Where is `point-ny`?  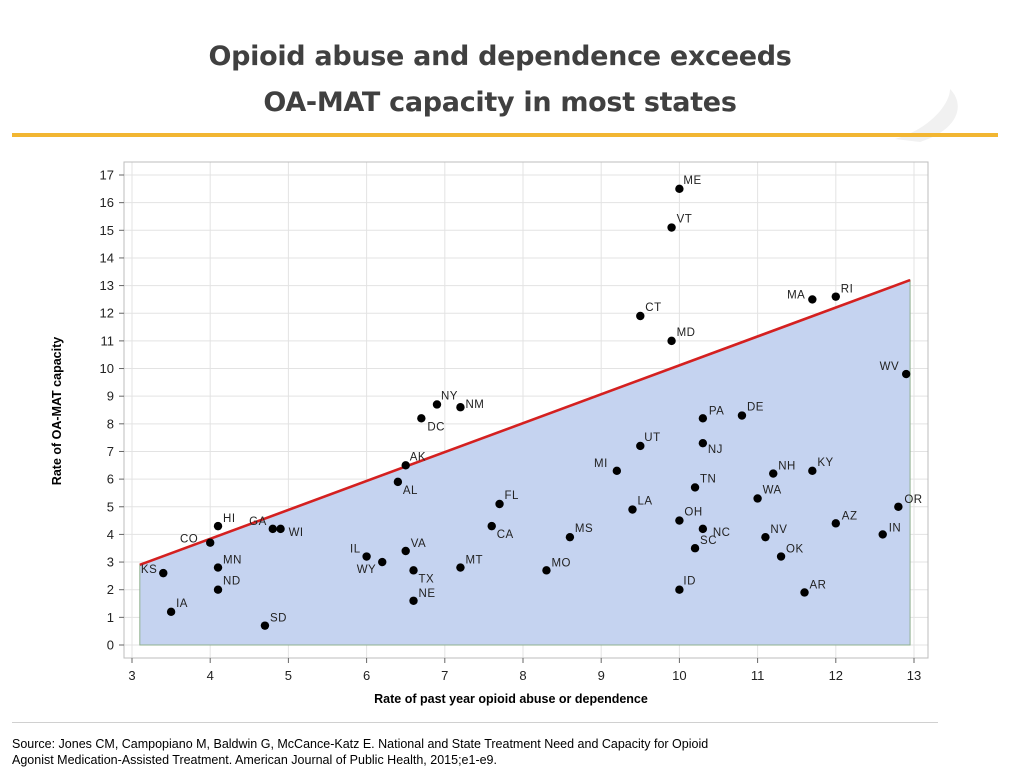
point-ny is located at coordinates (437, 404).